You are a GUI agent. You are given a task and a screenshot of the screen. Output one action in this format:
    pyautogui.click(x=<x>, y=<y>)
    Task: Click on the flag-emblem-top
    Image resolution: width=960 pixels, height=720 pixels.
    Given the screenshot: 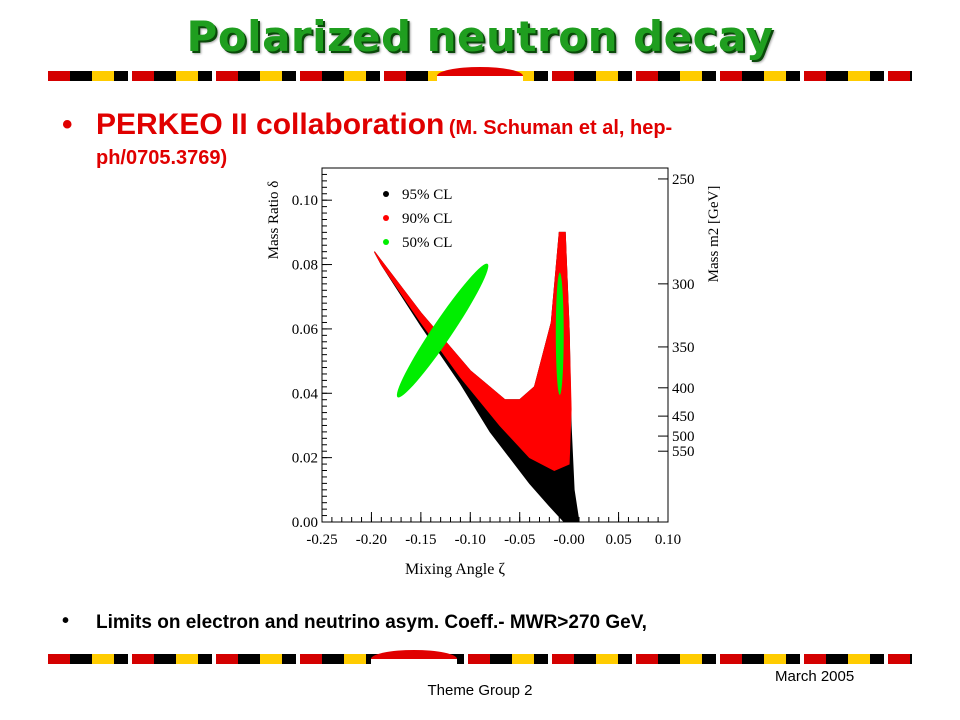 What is the action you would take?
    pyautogui.click(x=480, y=76)
    